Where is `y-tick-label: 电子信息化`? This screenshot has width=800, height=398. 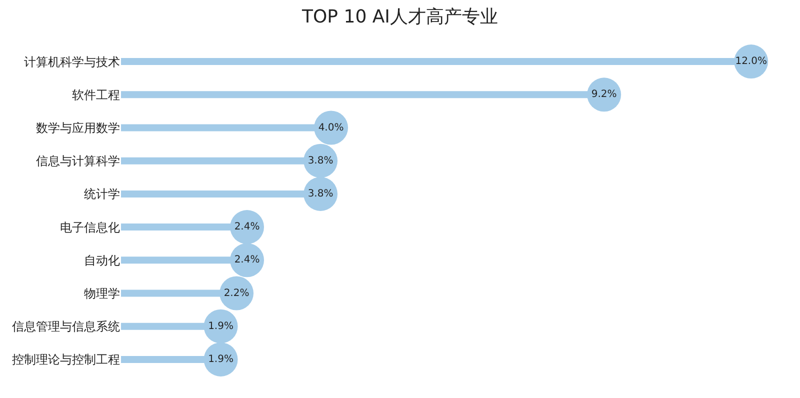 y-tick-label: 电子信息化 is located at coordinates (90, 227).